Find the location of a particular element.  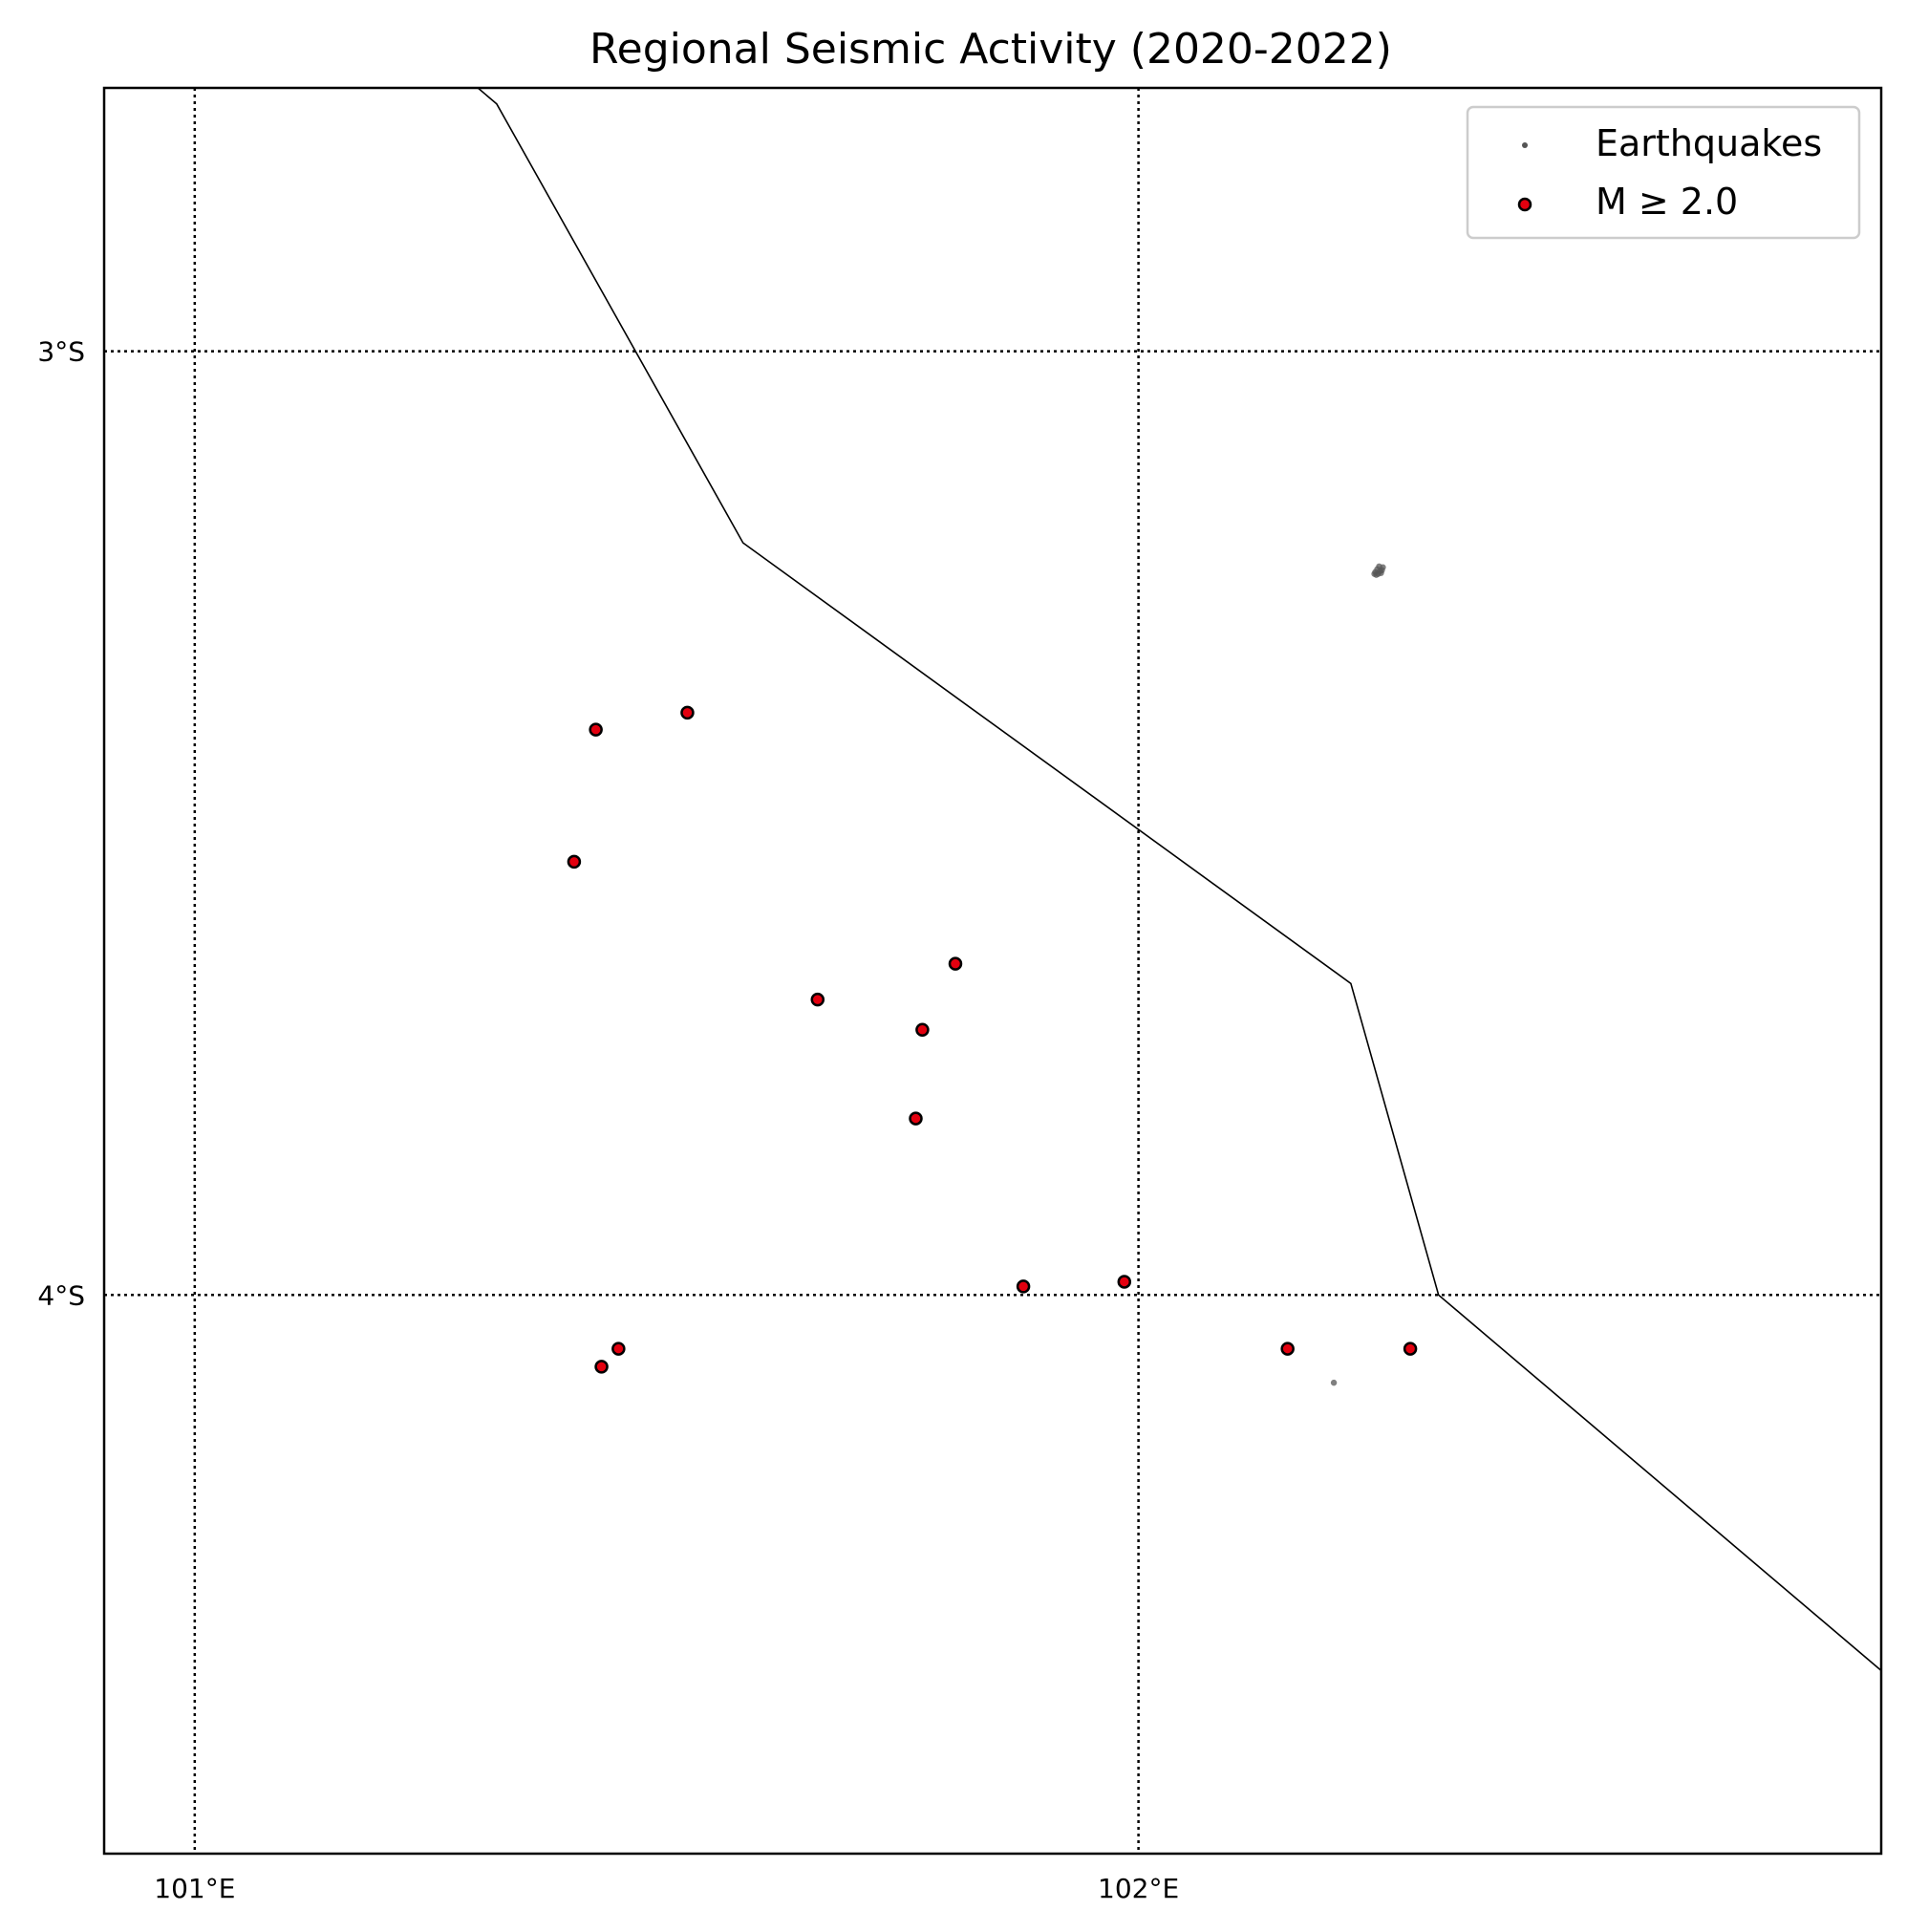

legend: Earthquakes M ≥ 2.0 is located at coordinates (1663, 172).